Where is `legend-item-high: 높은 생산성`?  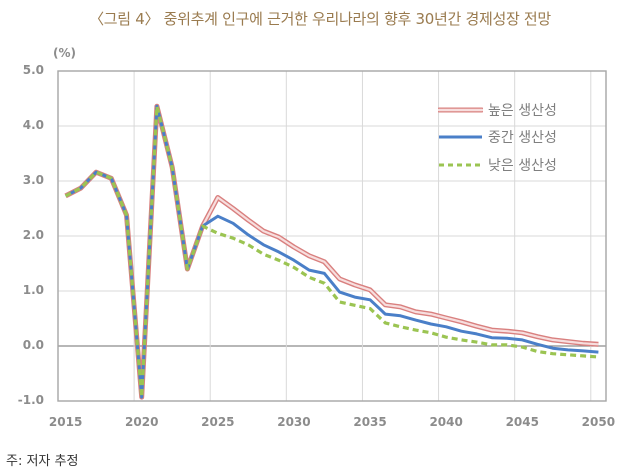 legend-item-high: 높은 생산성 is located at coordinates (523, 110).